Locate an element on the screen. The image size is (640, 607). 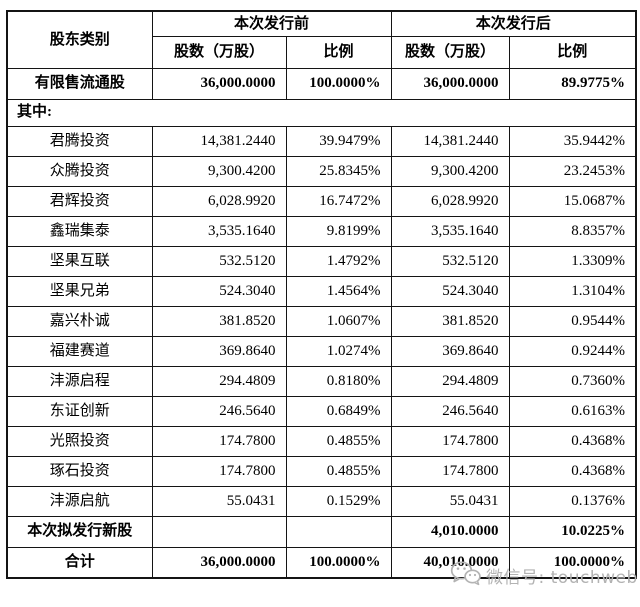
value-cell: 10.0225% is located at coordinates (572, 531).